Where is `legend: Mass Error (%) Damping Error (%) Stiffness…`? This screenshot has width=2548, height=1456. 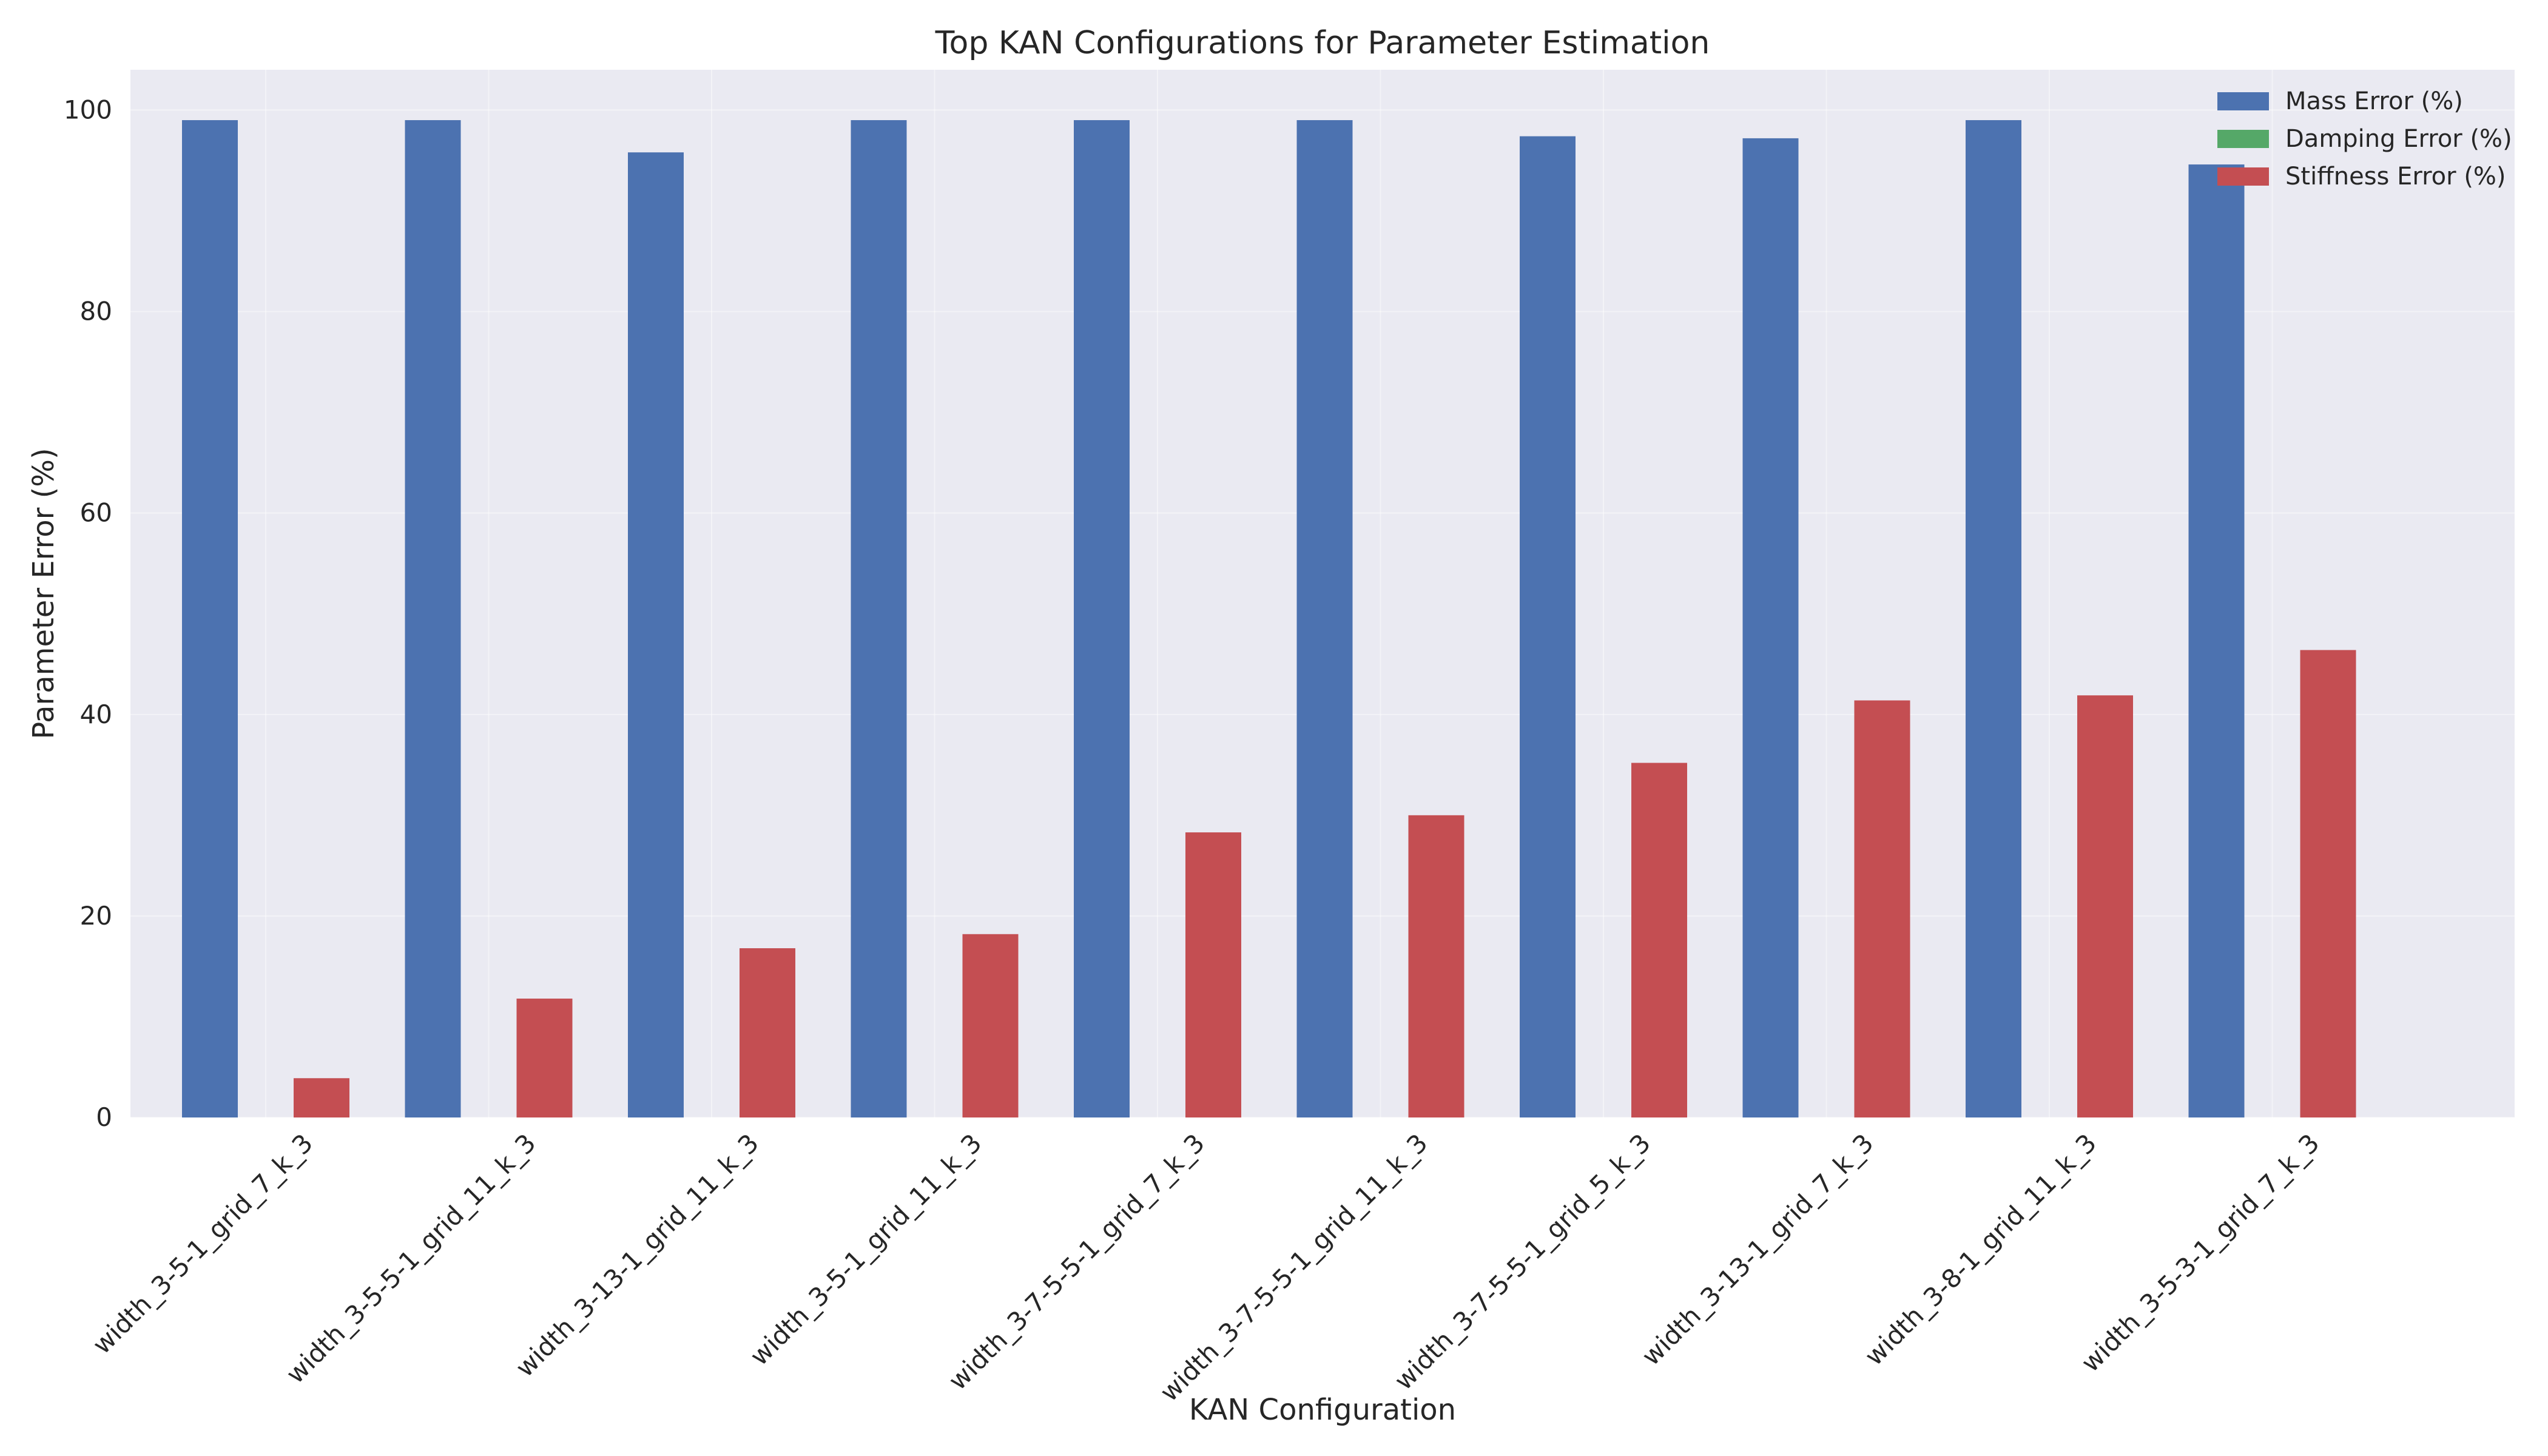
legend: Mass Error (%) Damping Error (%) Stiffness… is located at coordinates (2364, 138).